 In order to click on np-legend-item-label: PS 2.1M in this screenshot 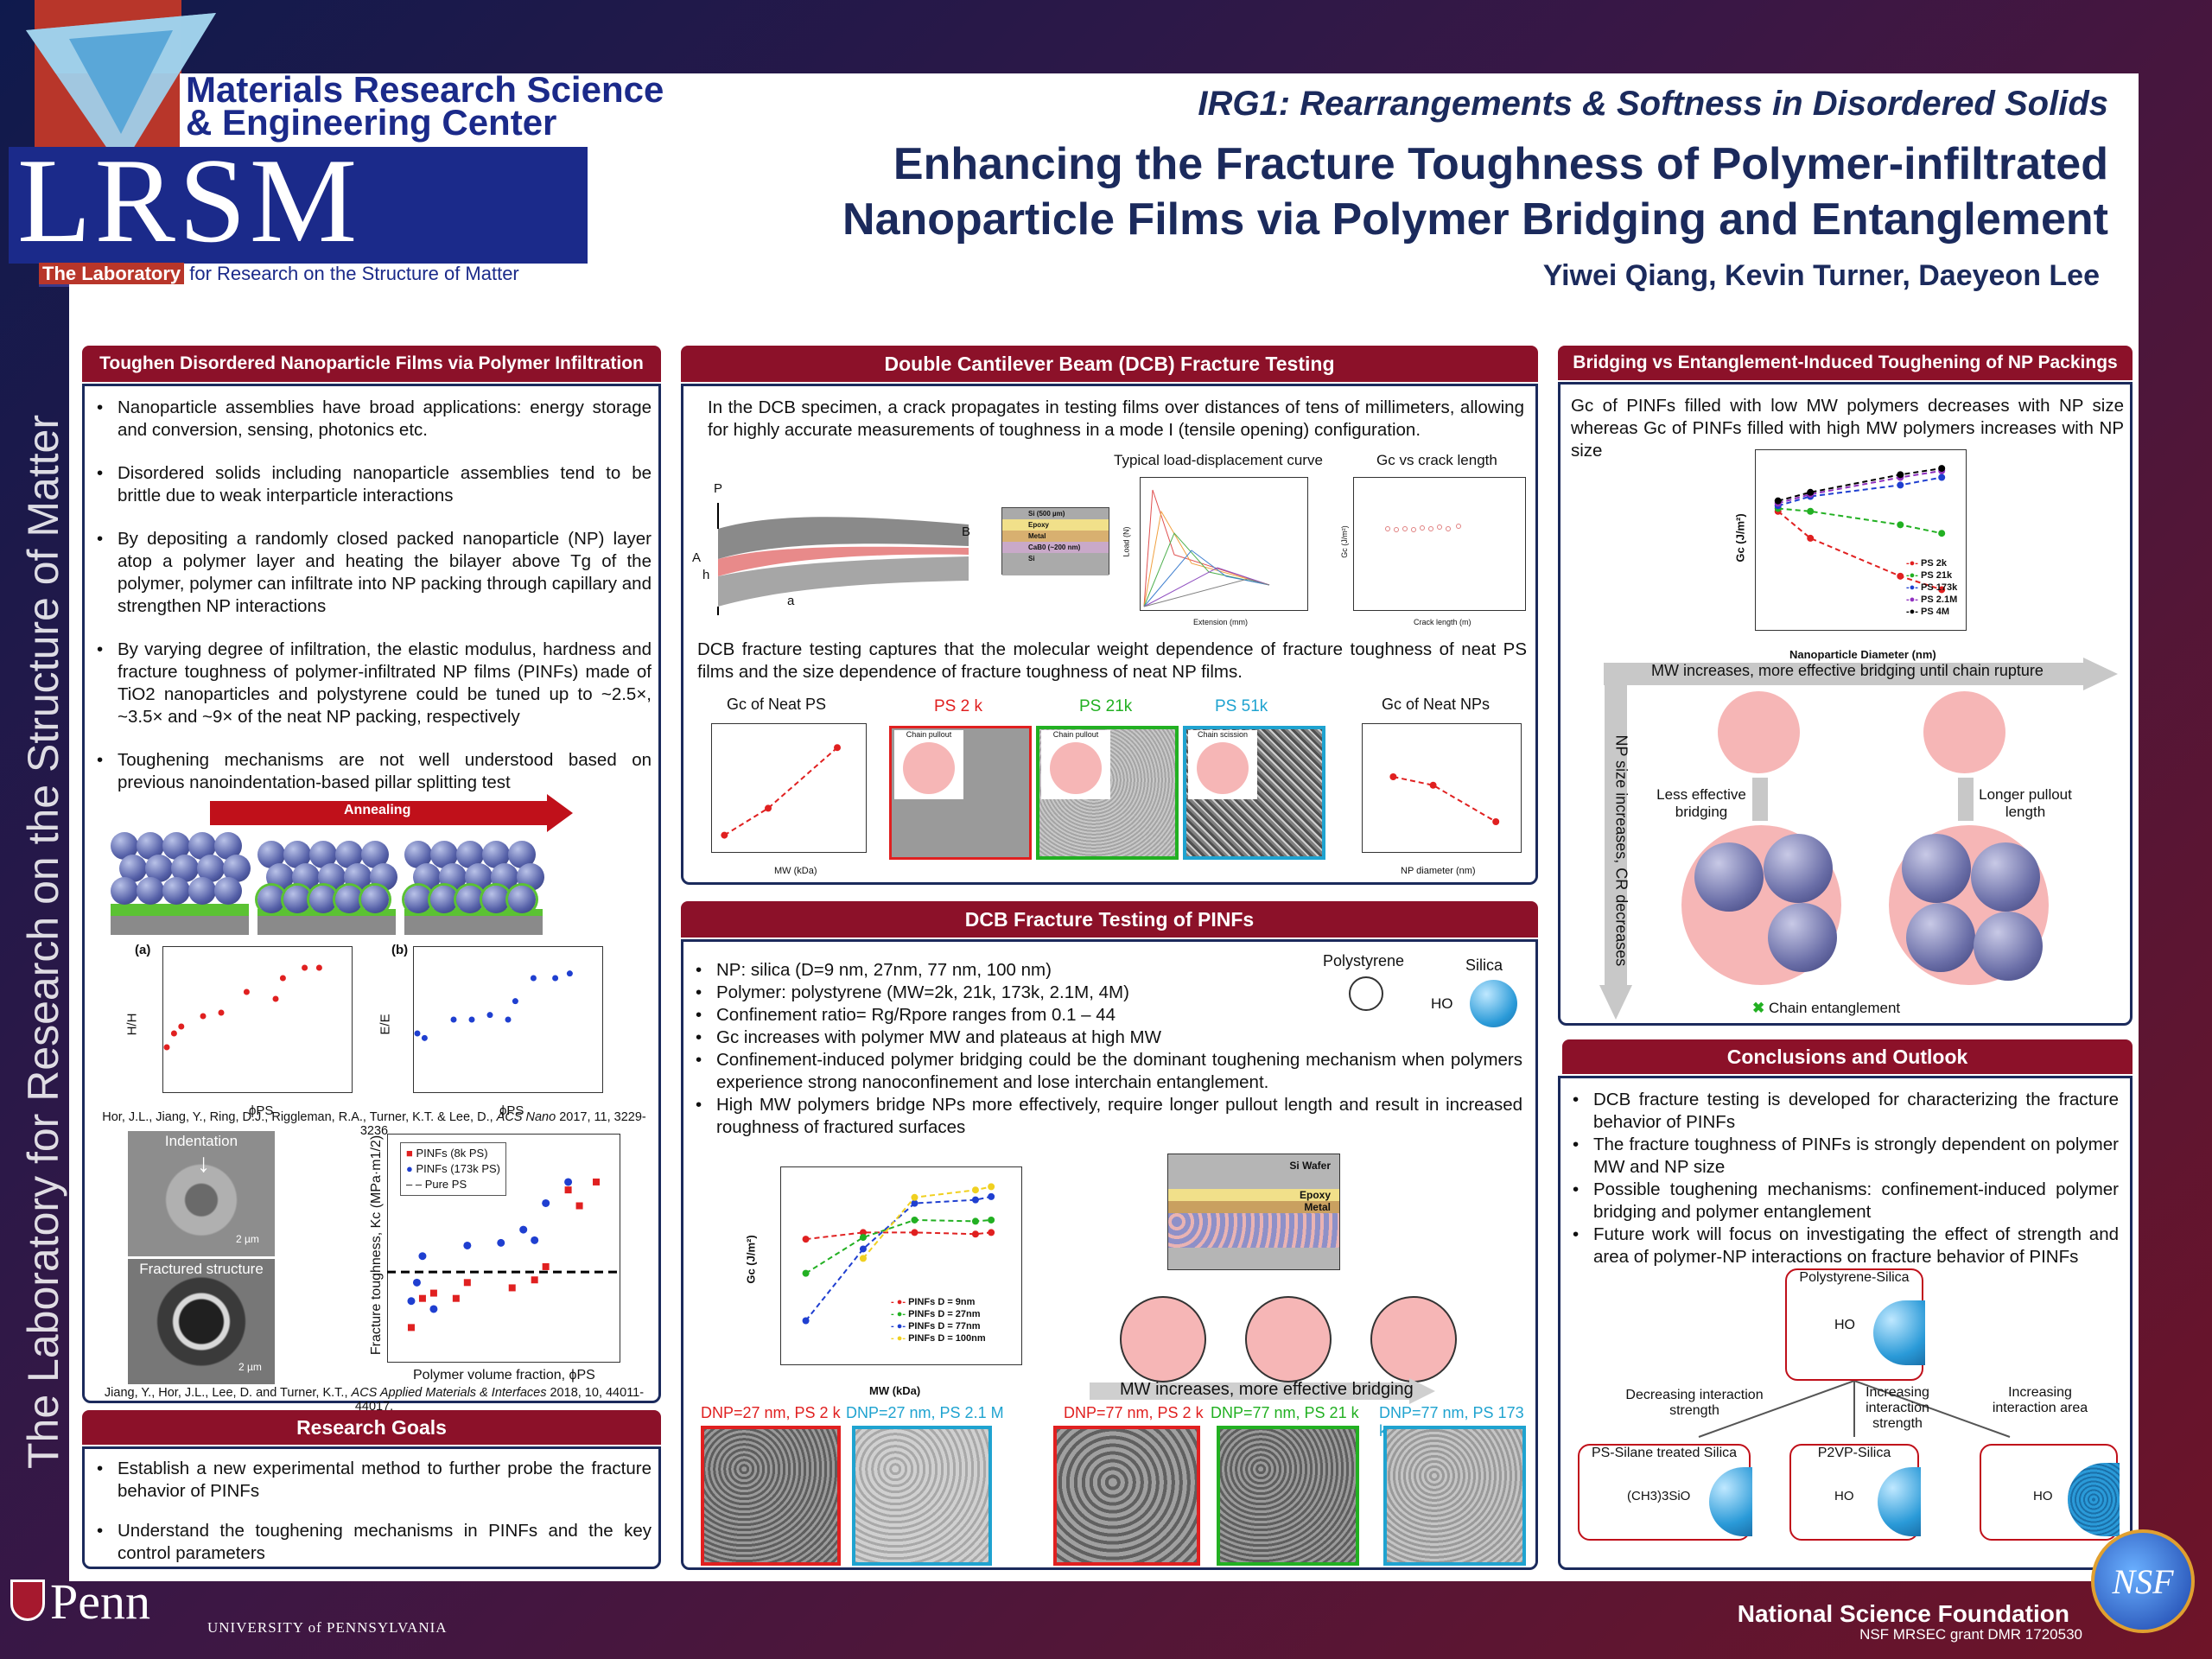, I will do `click(1939, 599)`.